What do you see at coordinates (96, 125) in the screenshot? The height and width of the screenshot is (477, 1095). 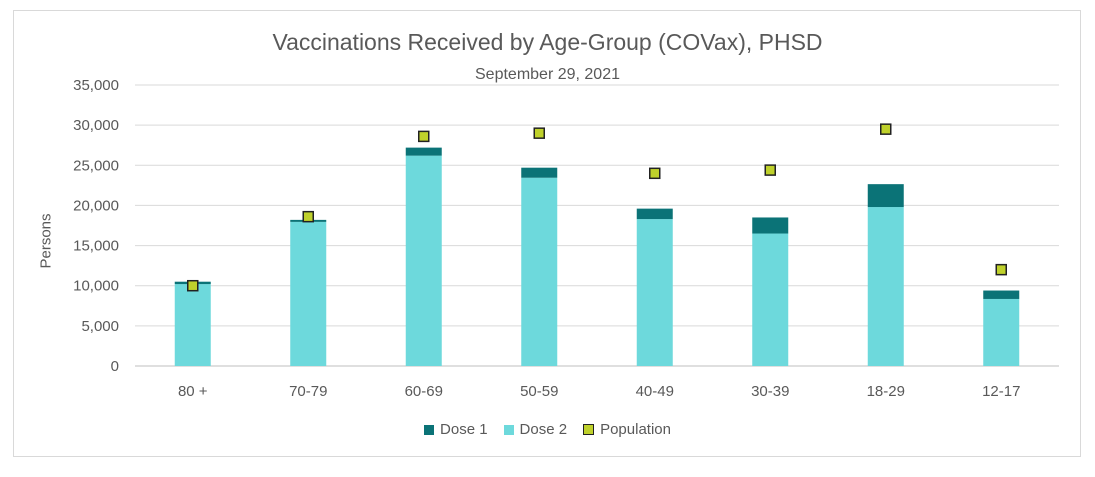 I see `y-tick-label: 30,000` at bounding box center [96, 125].